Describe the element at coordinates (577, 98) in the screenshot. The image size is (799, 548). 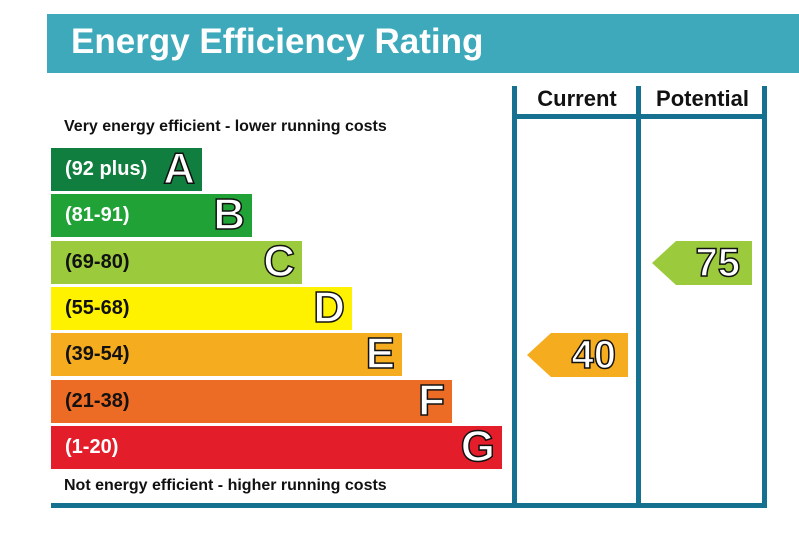
I see `current-column-header: Current` at that location.